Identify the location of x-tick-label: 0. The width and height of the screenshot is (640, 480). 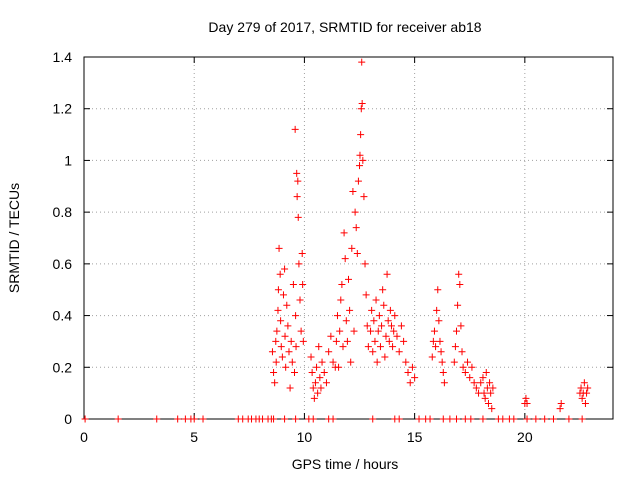
(84, 437).